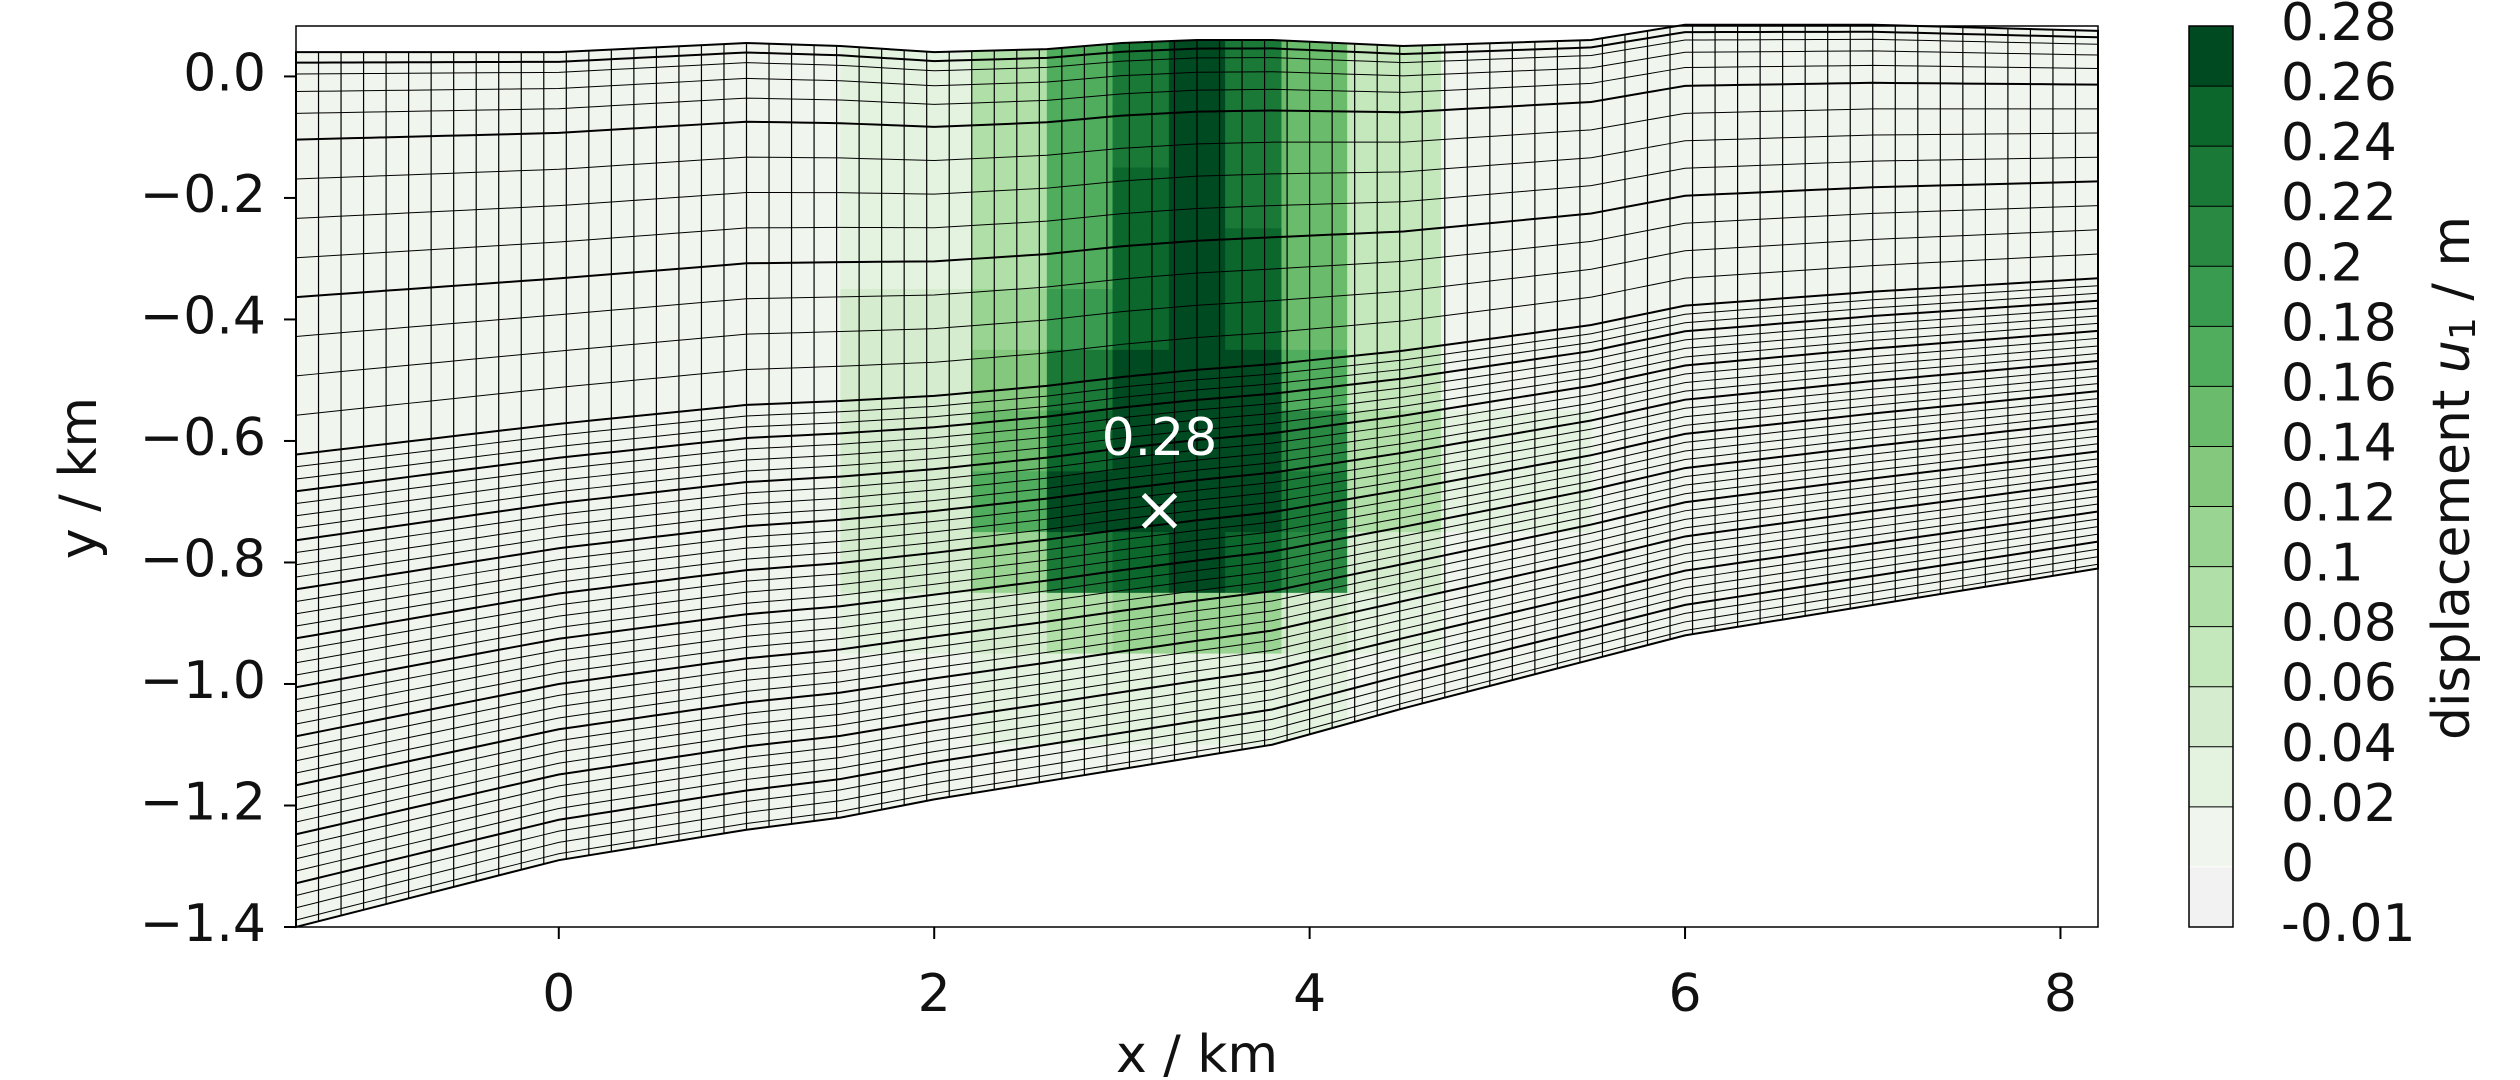 The width and height of the screenshot is (2520, 1080). Describe the element at coordinates (1684, 994) in the screenshot. I see `x-tick-label: 6` at that location.